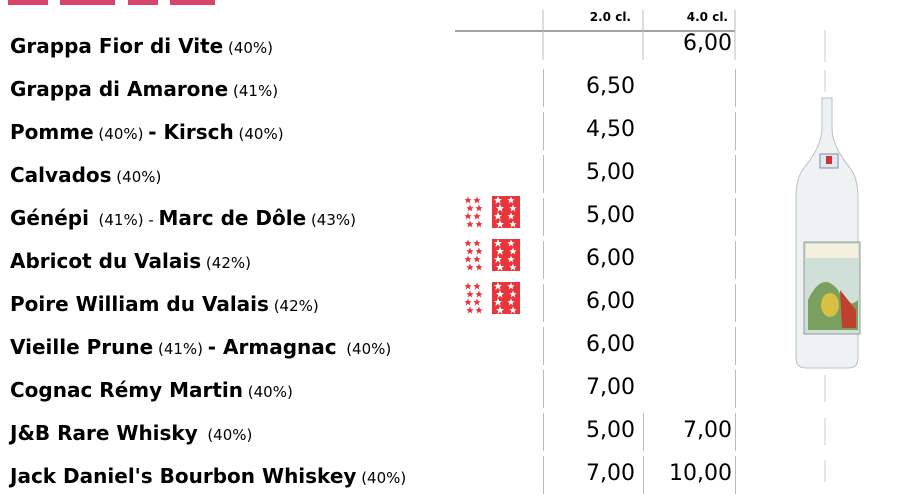 This screenshot has height=494, width=911. Describe the element at coordinates (183, 476) in the screenshot. I see `name-part: Jack Daniel's Bourbon Whiskey` at that location.